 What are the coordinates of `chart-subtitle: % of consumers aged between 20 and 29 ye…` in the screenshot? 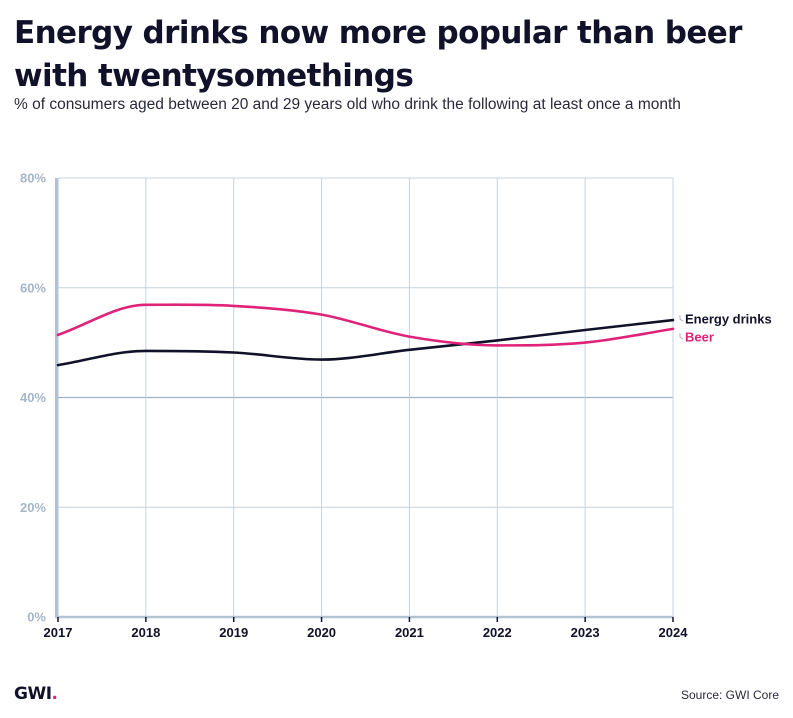 It's located at (347, 104).